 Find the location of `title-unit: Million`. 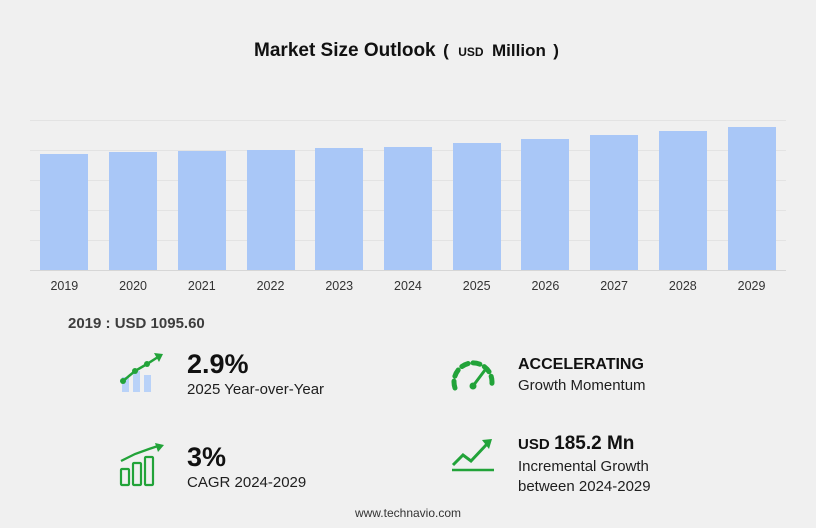

title-unit: Million is located at coordinates (519, 50).